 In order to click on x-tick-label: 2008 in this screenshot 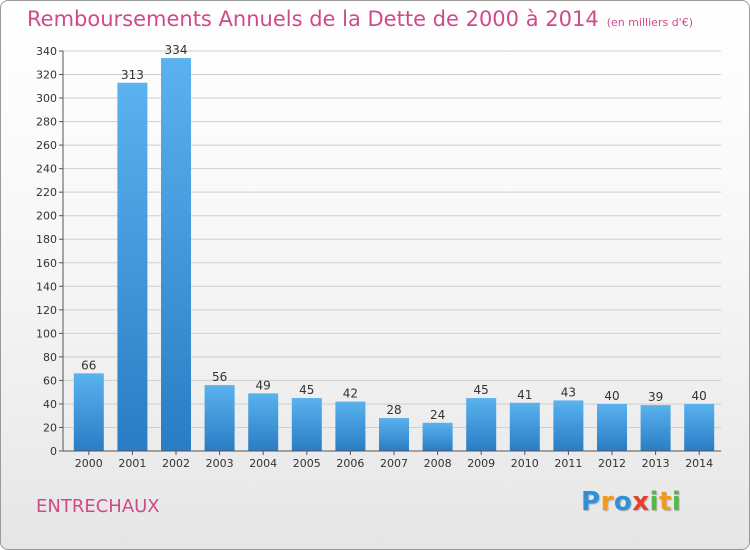, I will do `click(438, 463)`.